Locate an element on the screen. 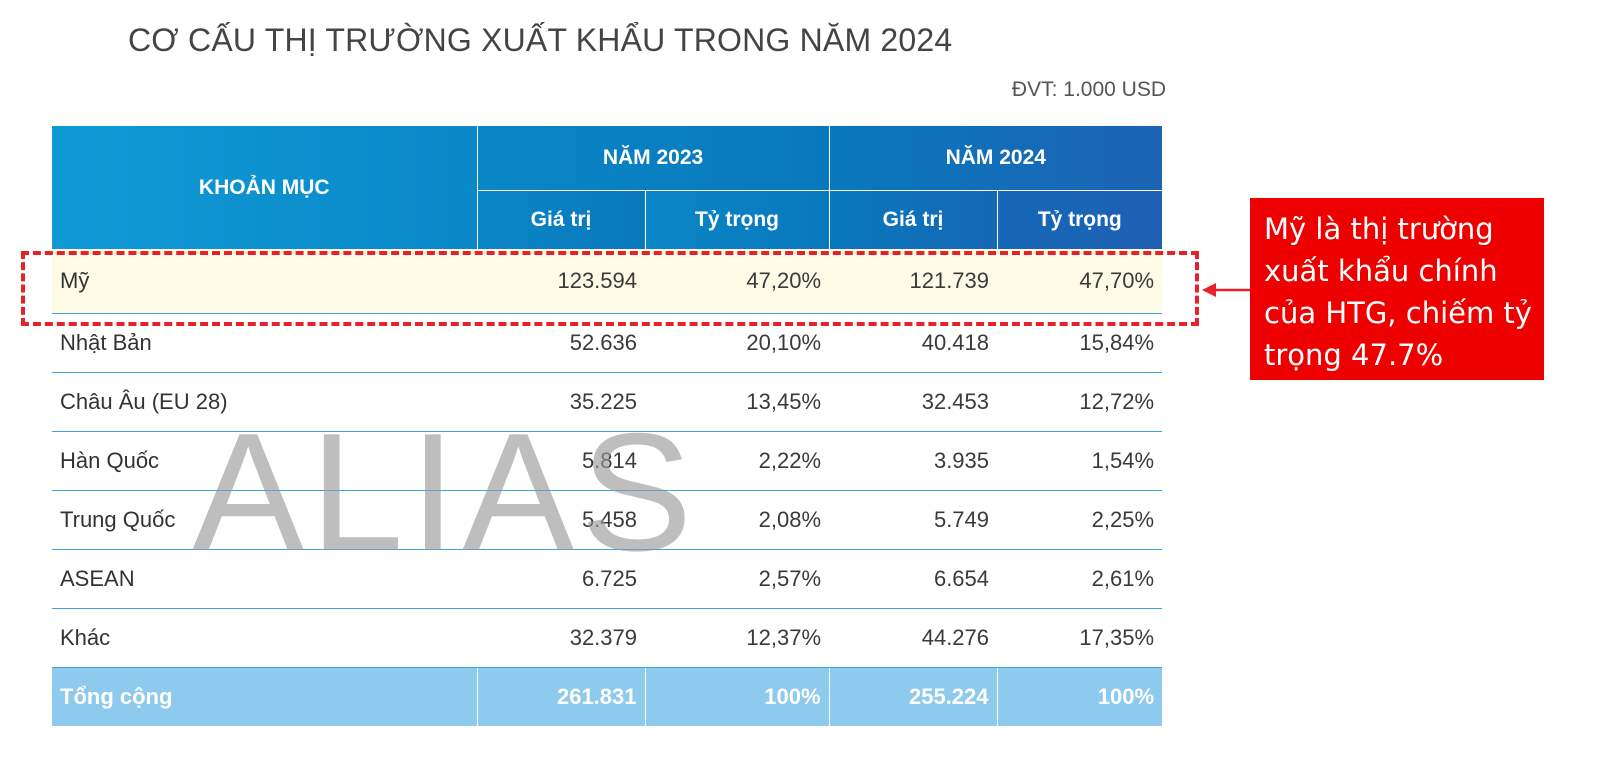  row-value-2023: 6.725 is located at coordinates (561, 579).